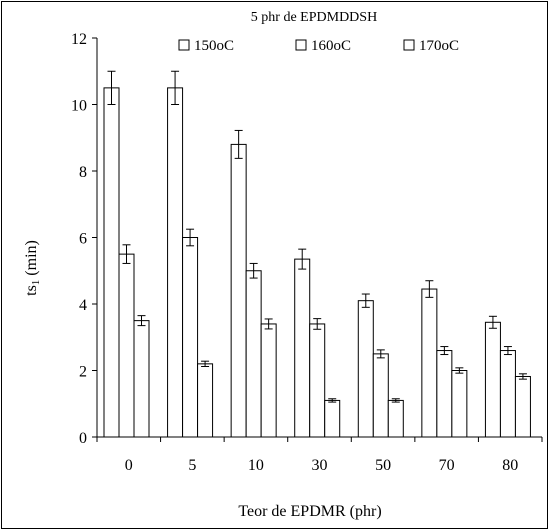 This screenshot has height=532, width=551. What do you see at coordinates (32, 268) in the screenshot?
I see `y-axis-label: ts1 (min)` at bounding box center [32, 268].